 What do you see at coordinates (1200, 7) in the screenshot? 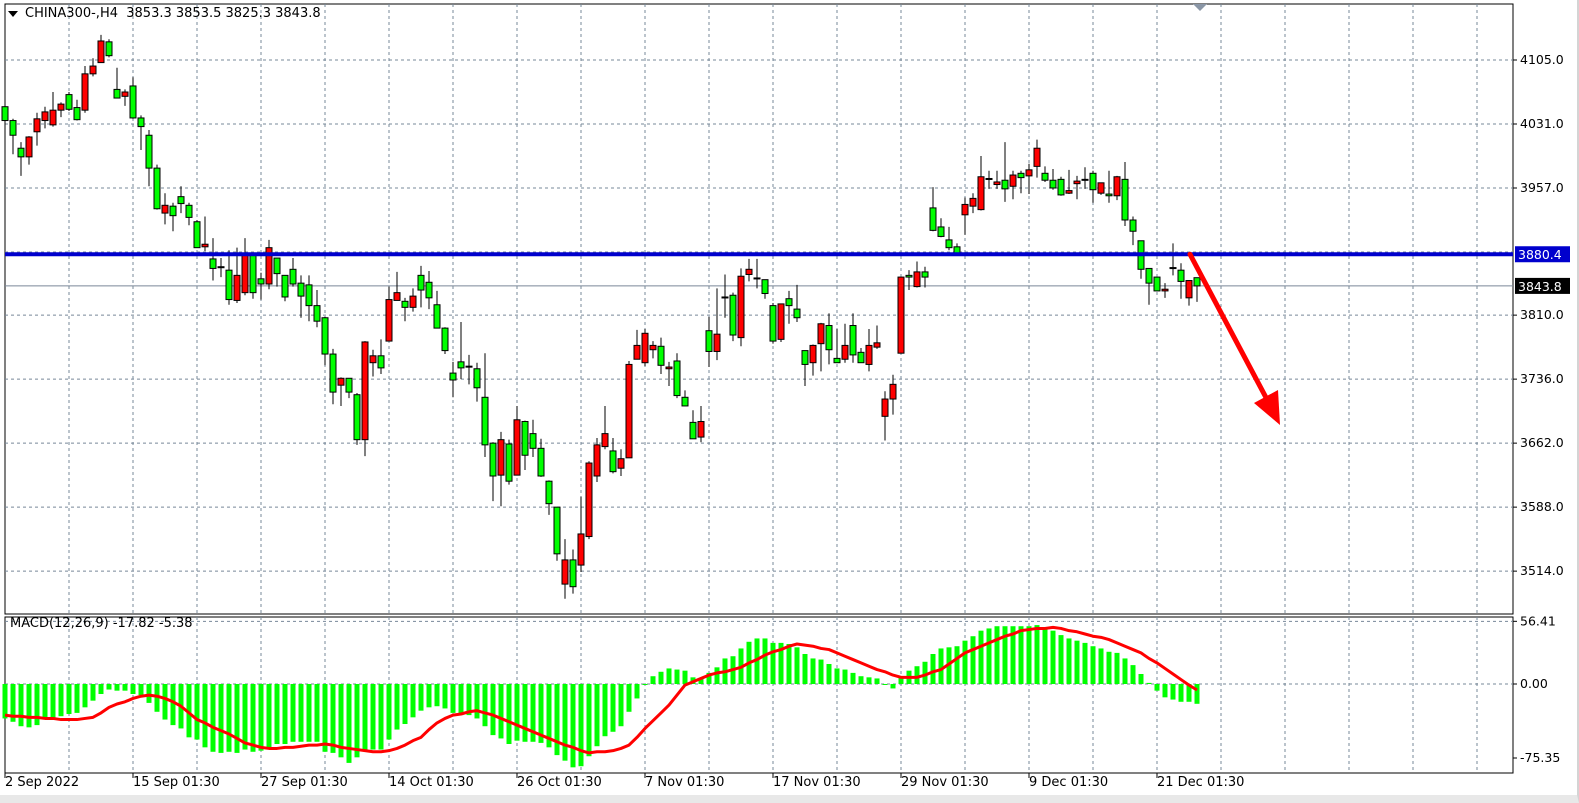
I see `chart-shift-marker-icon` at bounding box center [1200, 7].